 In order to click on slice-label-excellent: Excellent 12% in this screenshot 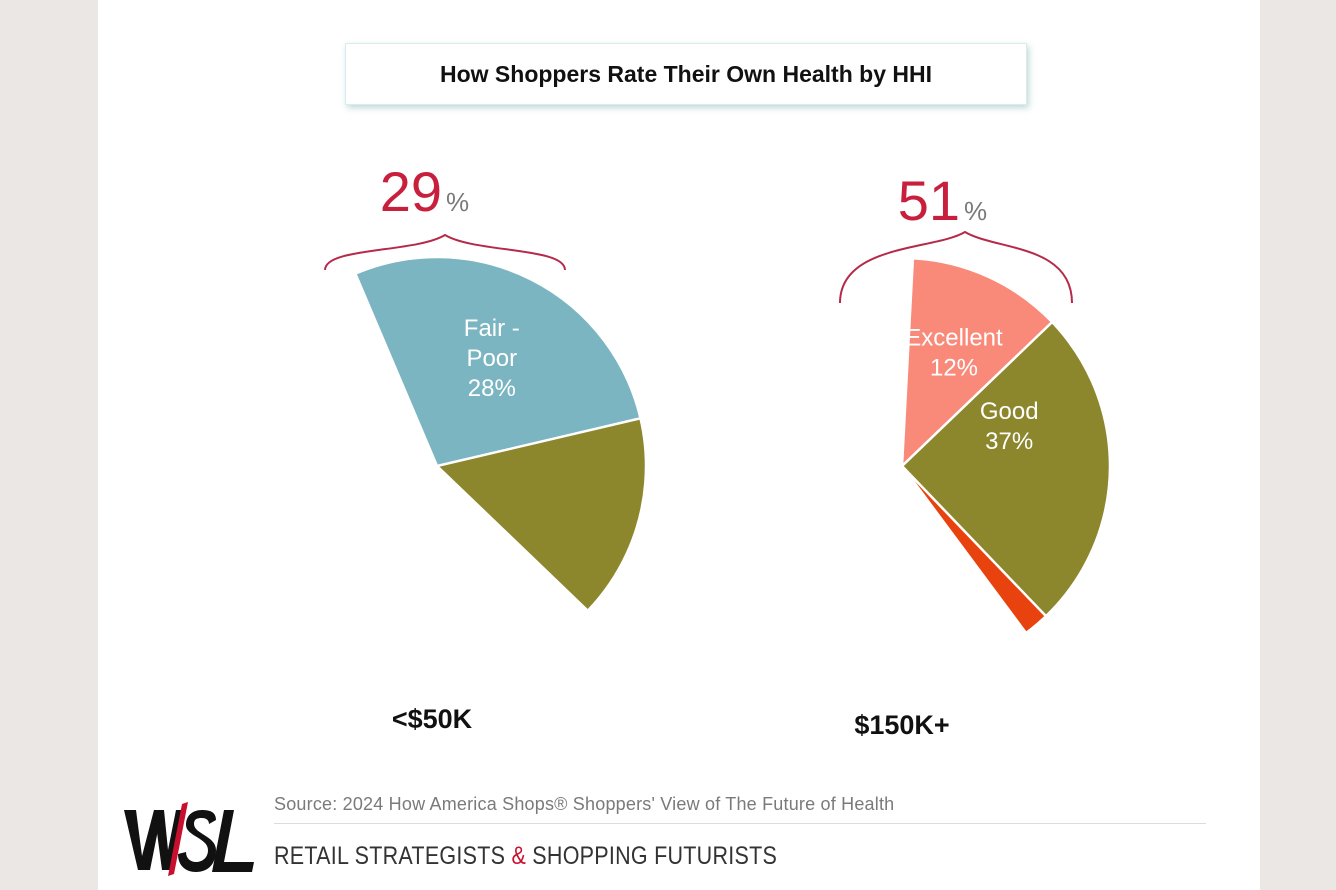, I will do `click(954, 353)`.